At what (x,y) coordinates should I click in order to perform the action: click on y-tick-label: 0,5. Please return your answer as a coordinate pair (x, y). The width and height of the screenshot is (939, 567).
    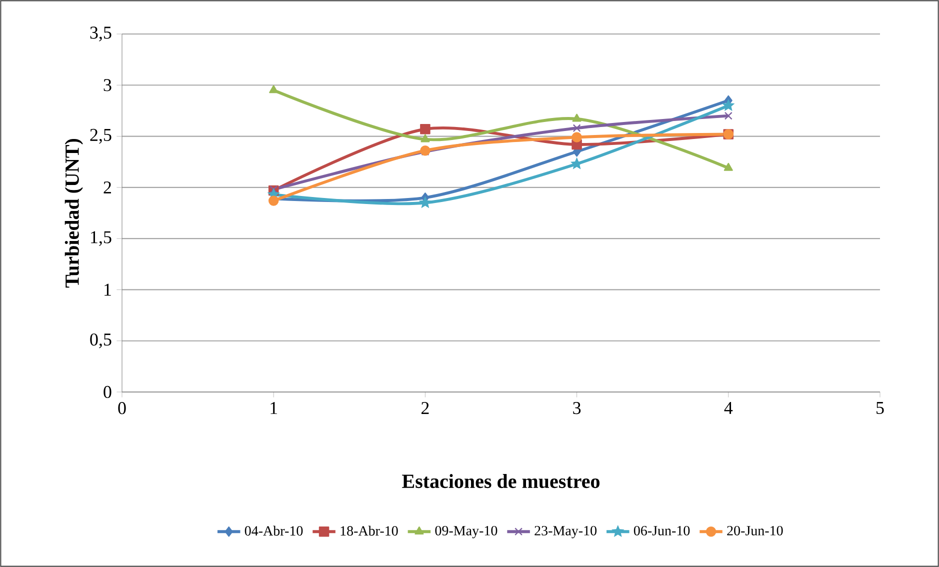
    Looking at the image, I should click on (101, 340).